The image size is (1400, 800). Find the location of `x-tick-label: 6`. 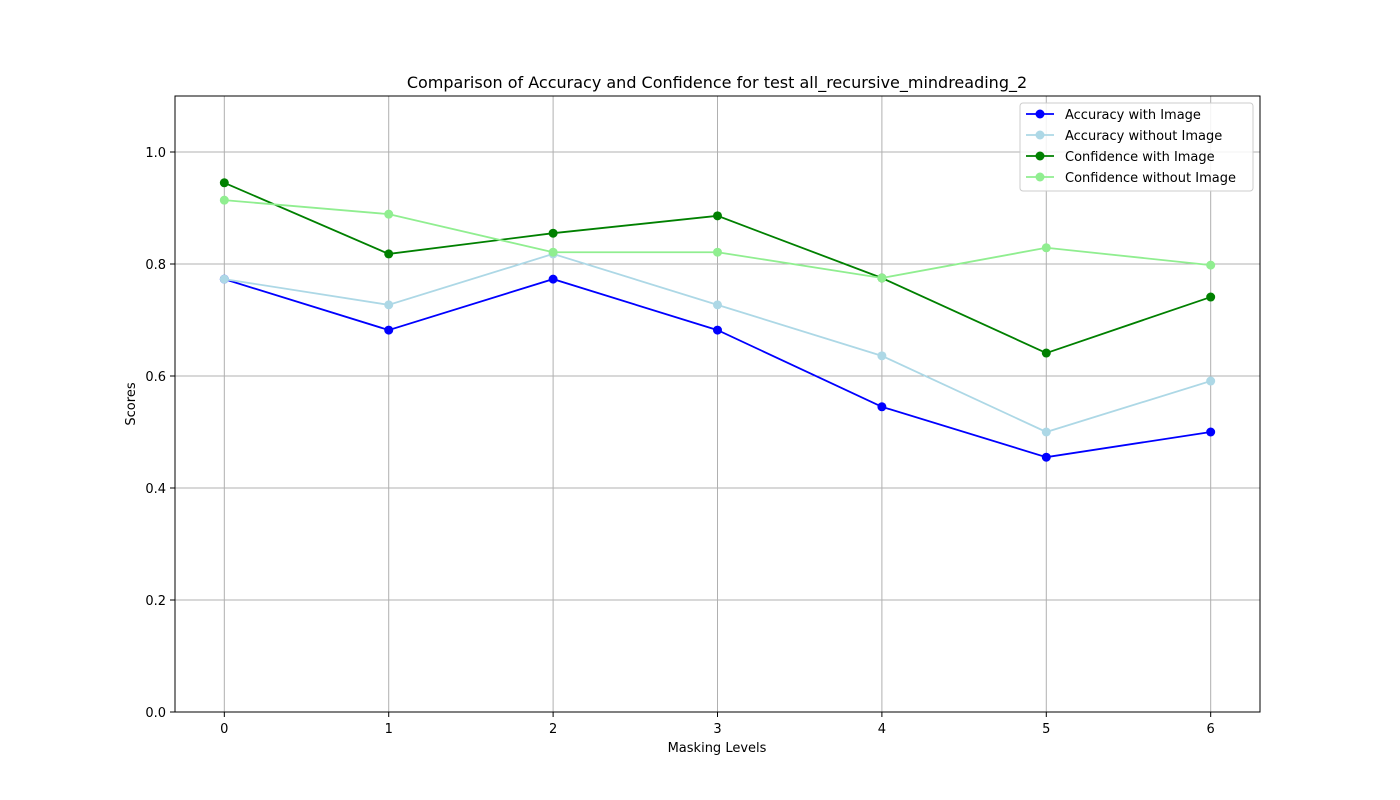

x-tick-label: 6 is located at coordinates (1211, 729).